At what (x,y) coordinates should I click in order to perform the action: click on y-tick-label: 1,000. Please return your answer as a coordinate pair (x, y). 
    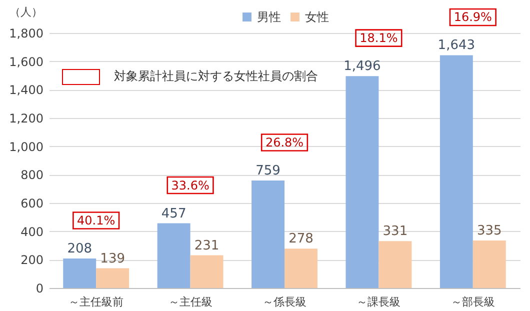
    Looking at the image, I should click on (26, 147).